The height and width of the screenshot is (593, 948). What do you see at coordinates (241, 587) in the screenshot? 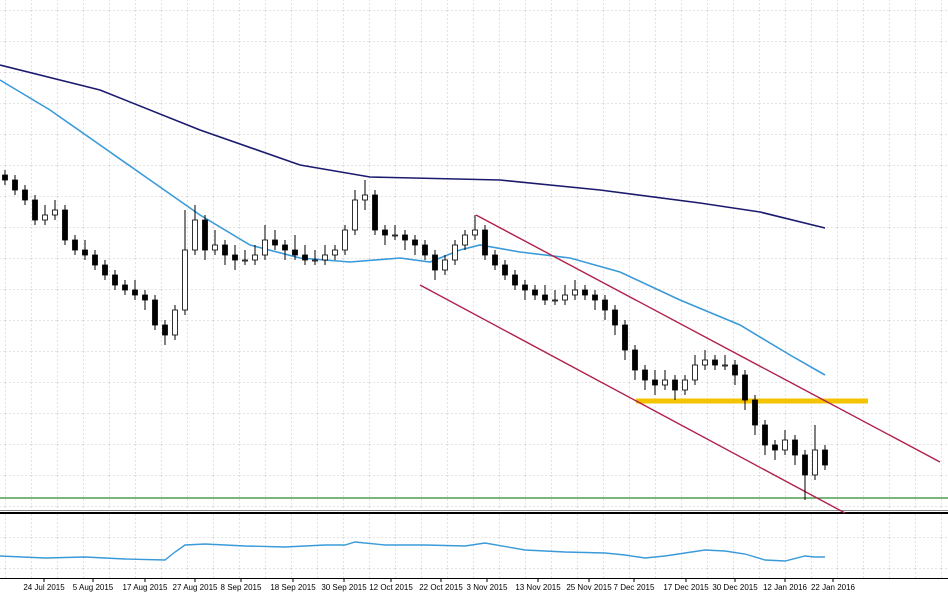
I see `x-tick-label: 8 Sep 2015` at bounding box center [241, 587].